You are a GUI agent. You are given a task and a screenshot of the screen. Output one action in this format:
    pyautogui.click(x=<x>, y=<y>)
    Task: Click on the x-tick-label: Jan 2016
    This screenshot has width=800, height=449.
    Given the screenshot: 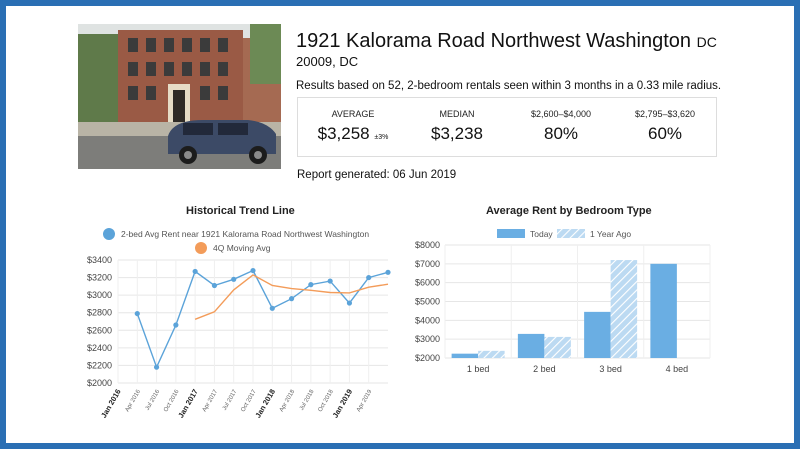 What is the action you would take?
    pyautogui.click(x=111, y=404)
    